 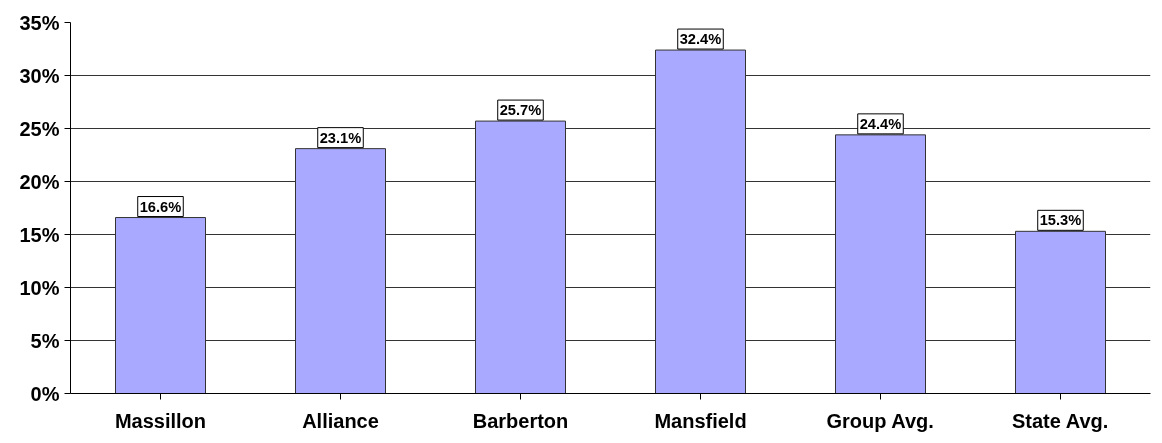 I want to click on x-tick-label: Barberton, so click(x=520, y=420).